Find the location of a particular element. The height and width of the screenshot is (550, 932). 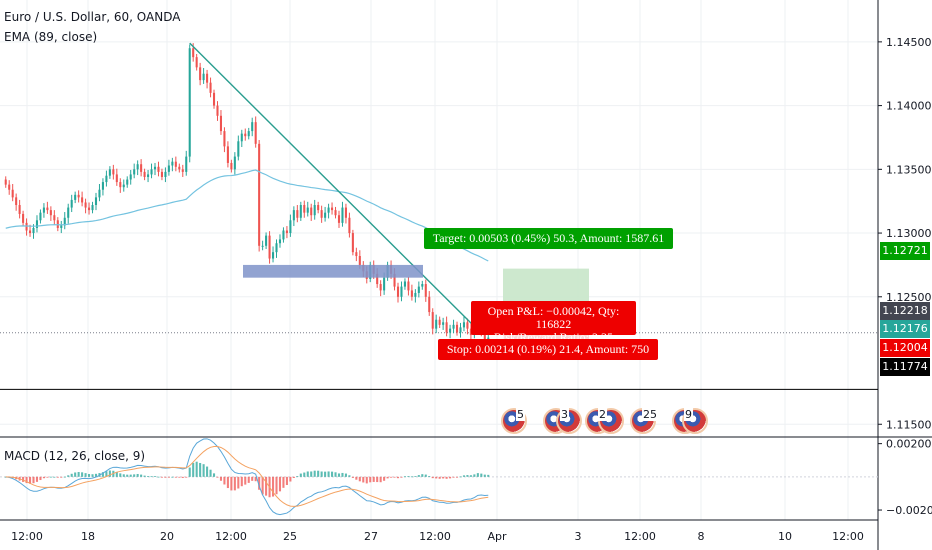

price-tick-label: 1.13000 is located at coordinates (909, 233).